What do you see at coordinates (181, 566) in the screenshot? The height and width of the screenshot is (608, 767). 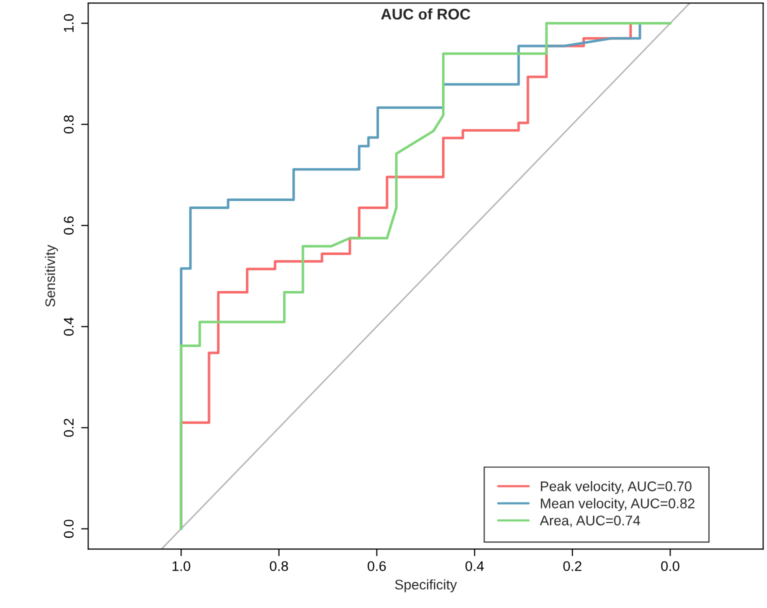 I see `x-tick-label: 1.0` at bounding box center [181, 566].